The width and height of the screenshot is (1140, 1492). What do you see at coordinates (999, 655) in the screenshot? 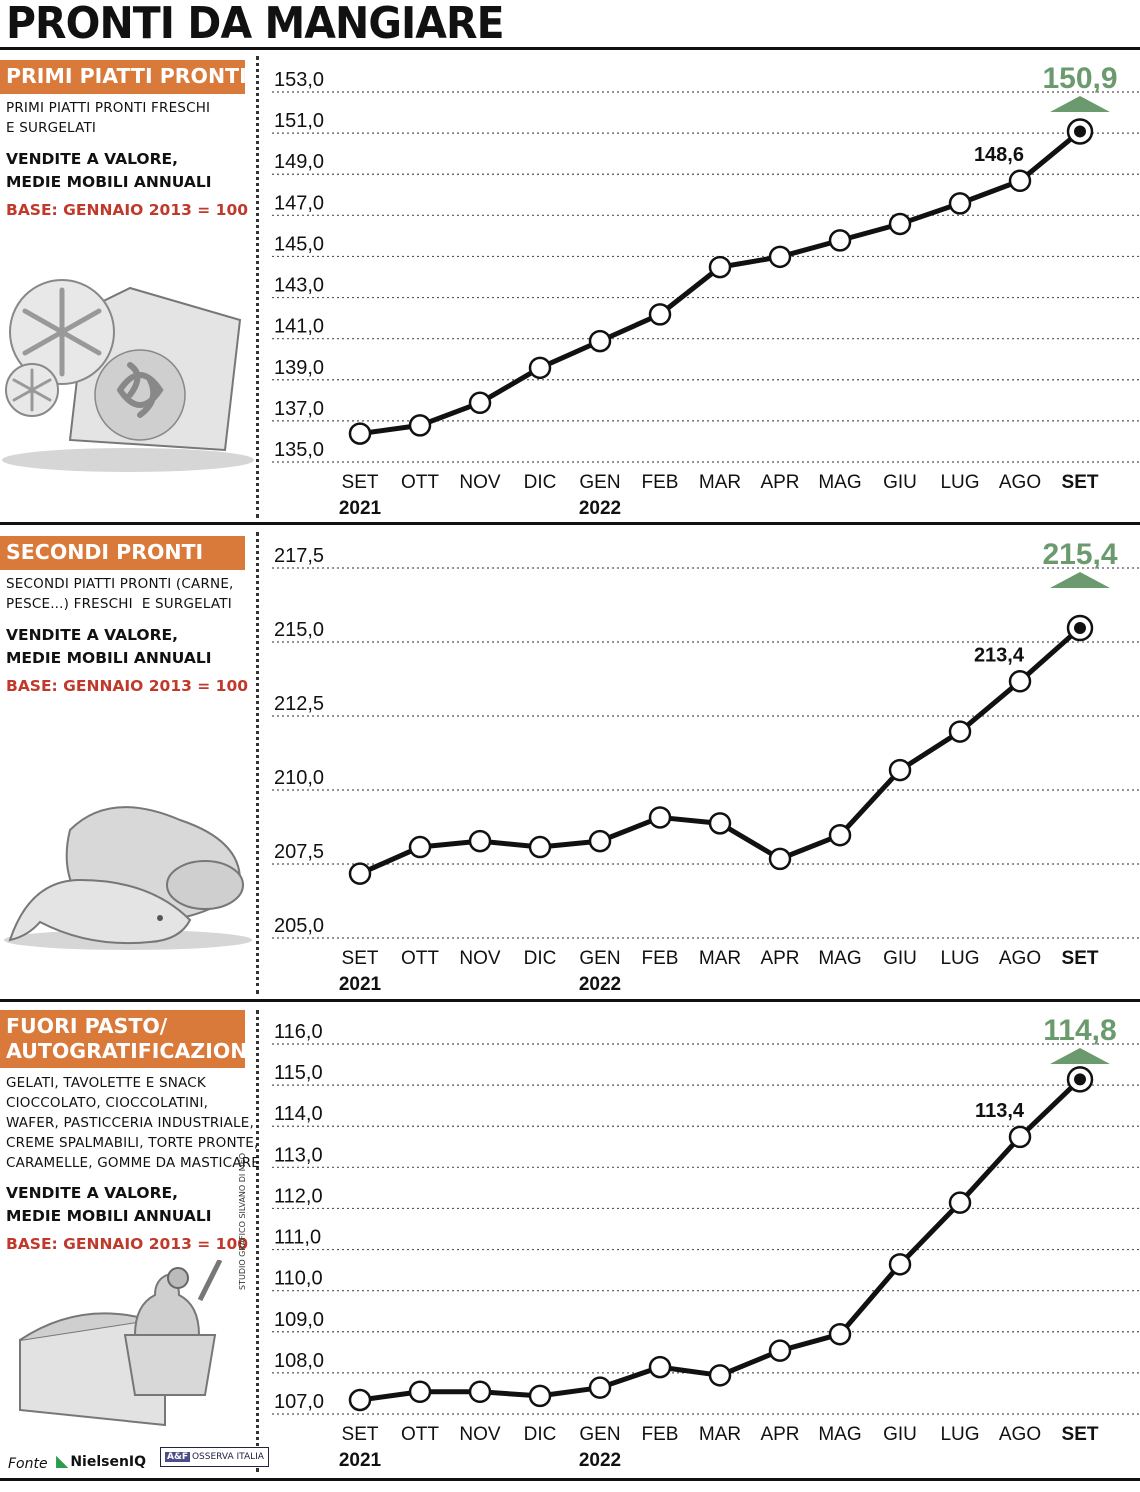
I see `data-label: 213,4` at bounding box center [999, 655].